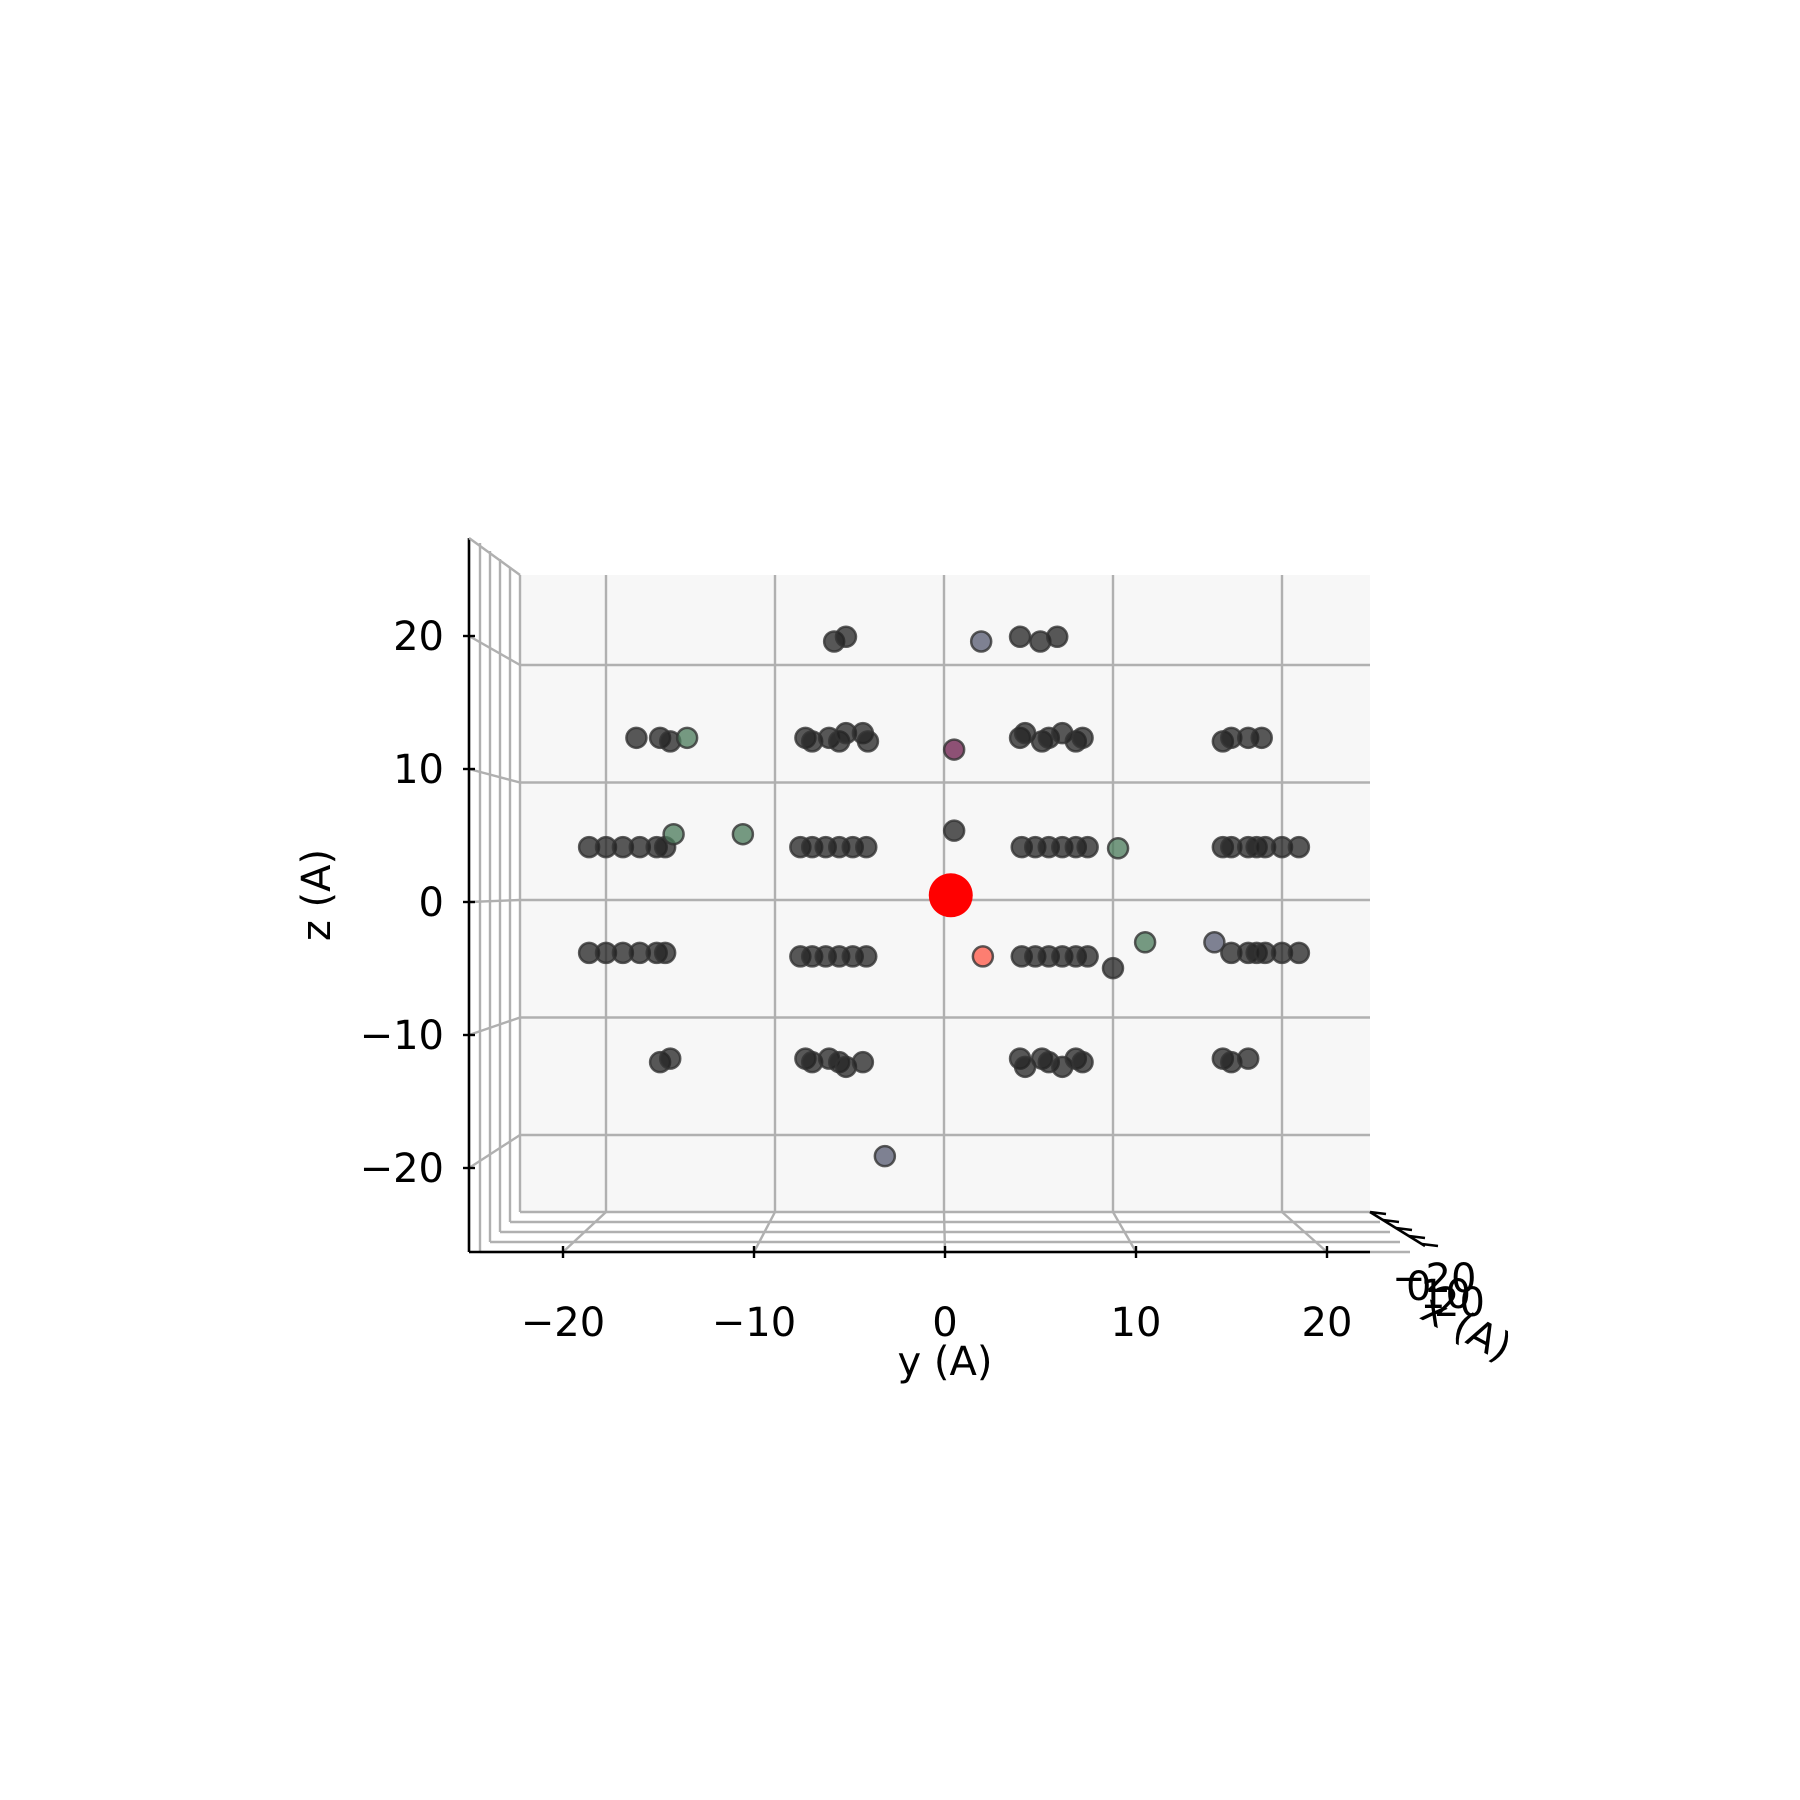  I want to click on y-axis-label: y (A), so click(945, 1362).